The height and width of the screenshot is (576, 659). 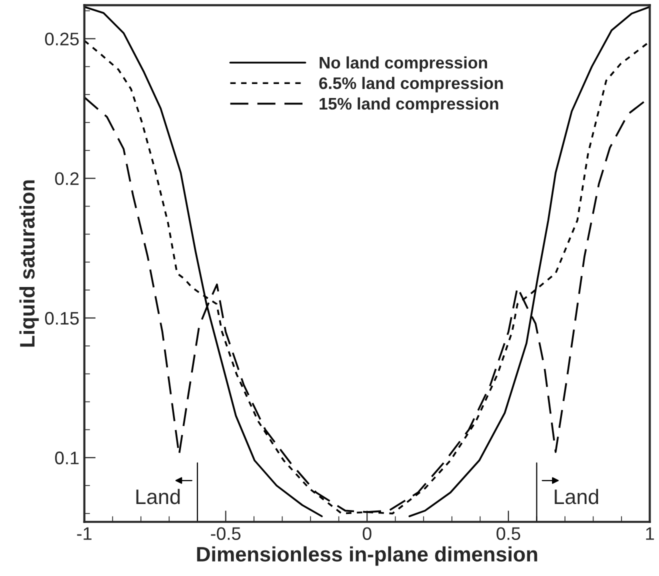 I want to click on legend-label: 15% land compression, so click(x=409, y=105).